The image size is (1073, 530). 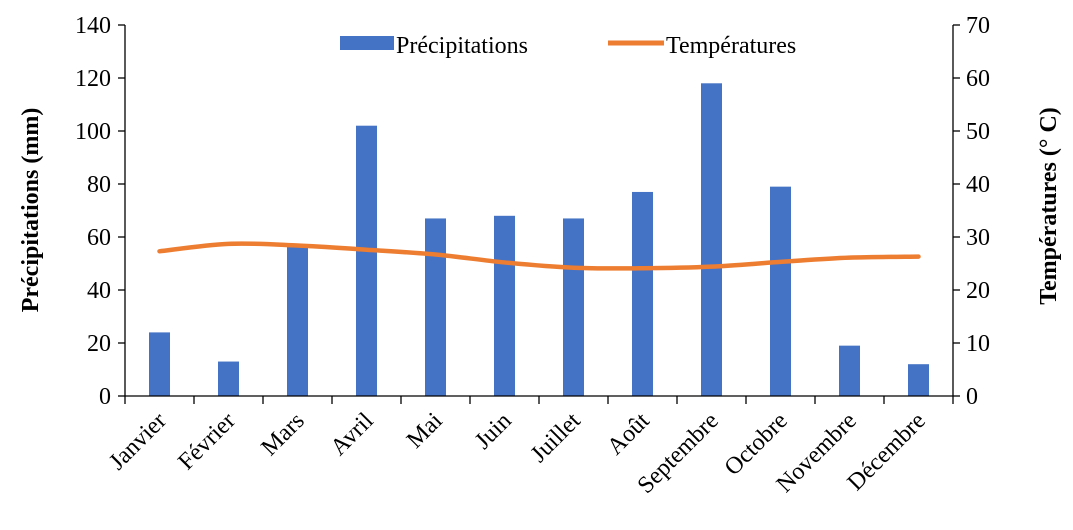 I want to click on y-tick-label-100: 100, so click(x=93, y=132).